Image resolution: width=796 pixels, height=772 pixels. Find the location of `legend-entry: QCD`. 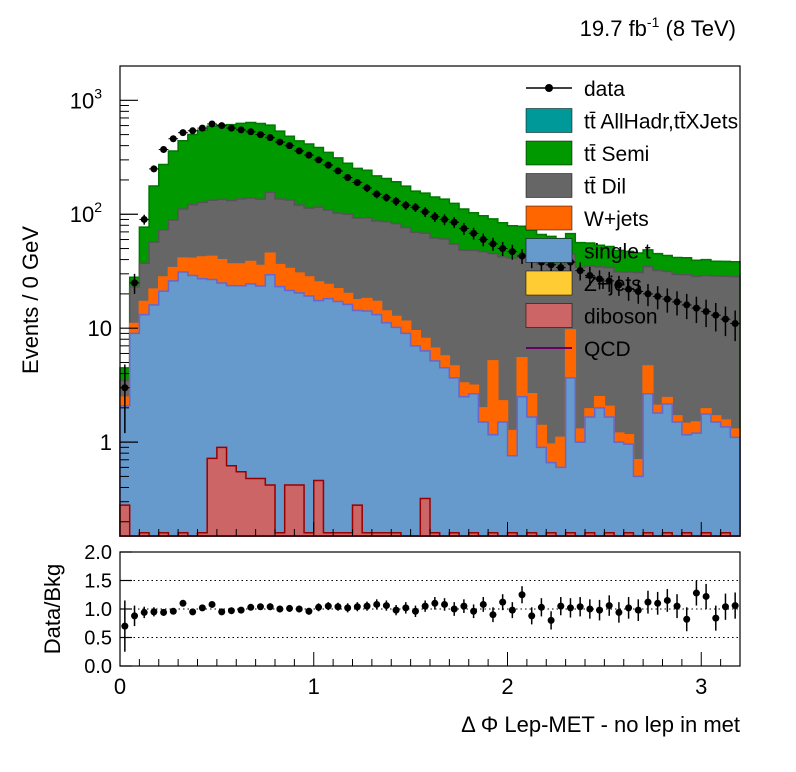

legend-entry: QCD is located at coordinates (578, 349).